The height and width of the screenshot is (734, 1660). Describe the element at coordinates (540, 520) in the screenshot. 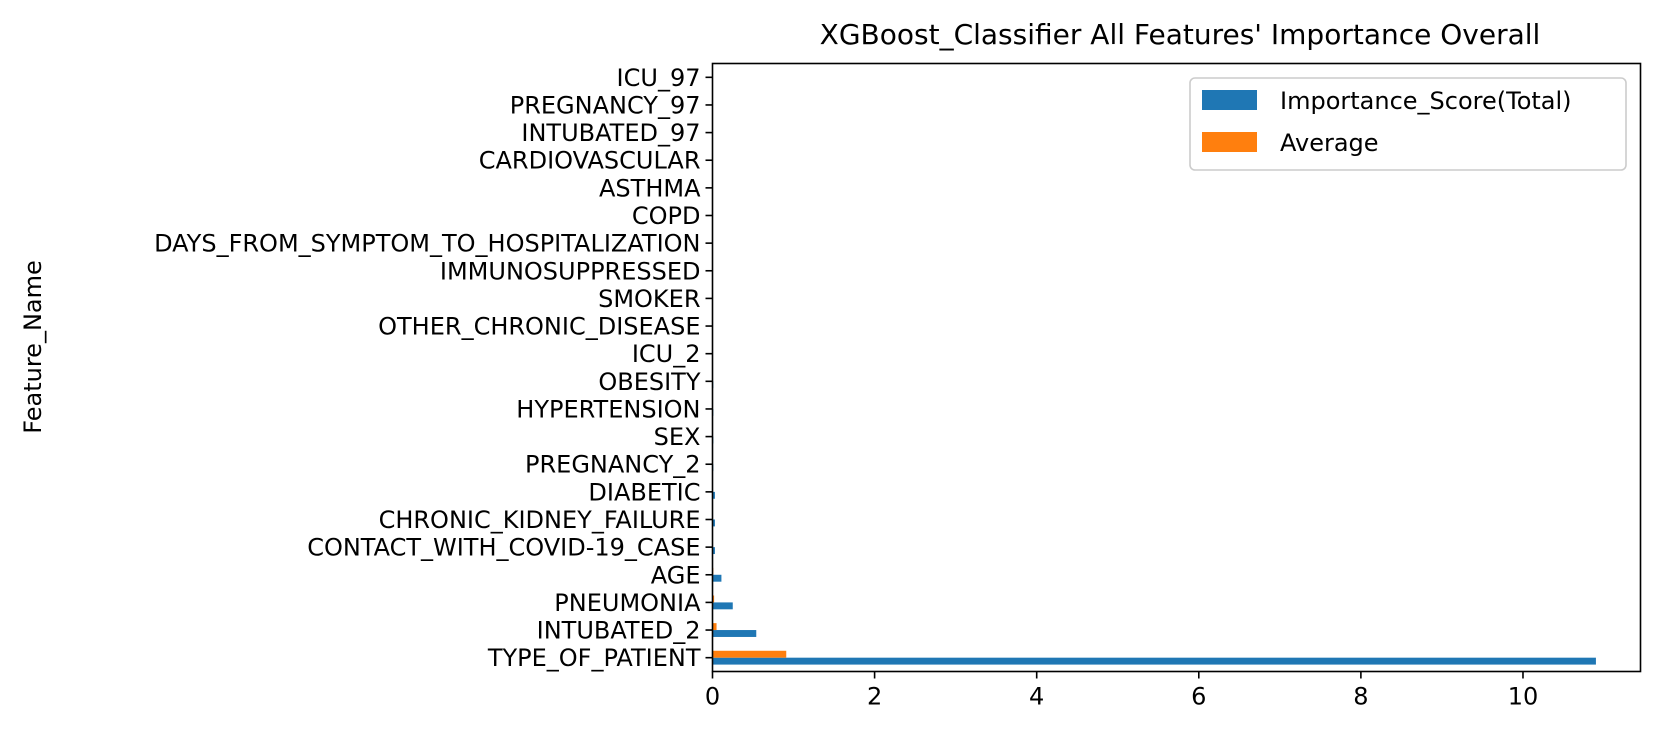

I see `y-tick-label-chronic-kidney-failure: CHRONIC_KIDNEY_FAILURE` at that location.